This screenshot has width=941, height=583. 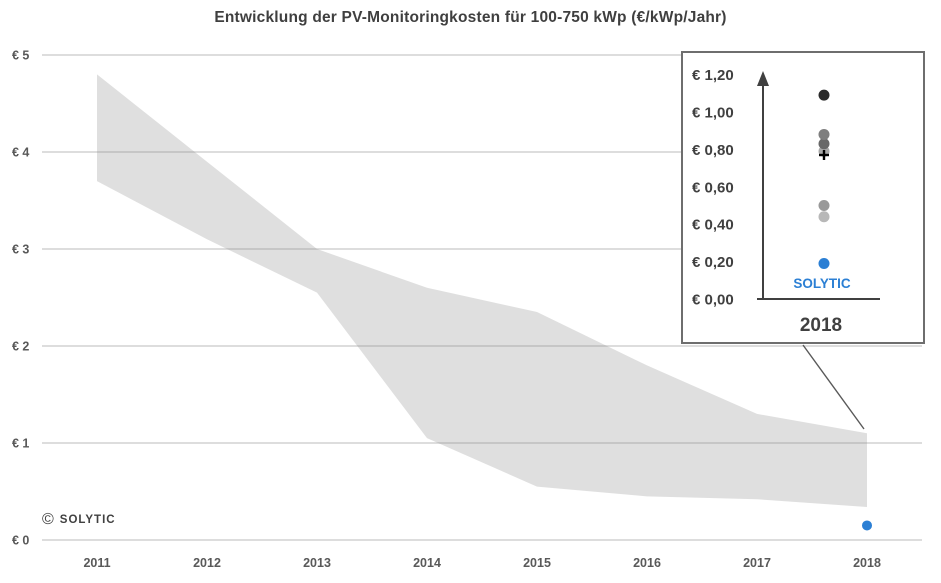 I want to click on inset-solytic-point, so click(x=824, y=263).